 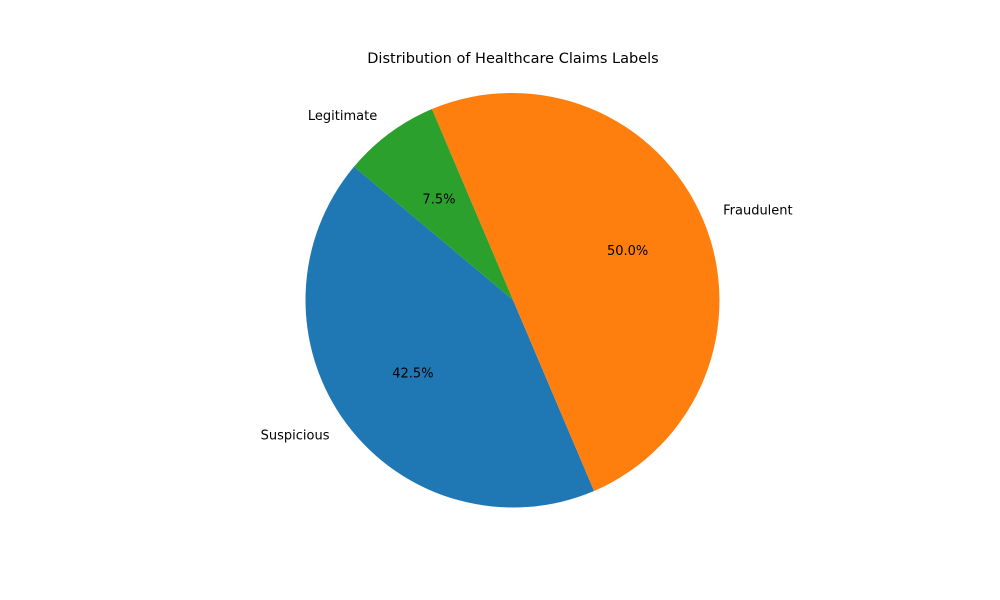 What do you see at coordinates (758, 210) in the screenshot?
I see `slice-label-fraudulent: Fraudulent` at bounding box center [758, 210].